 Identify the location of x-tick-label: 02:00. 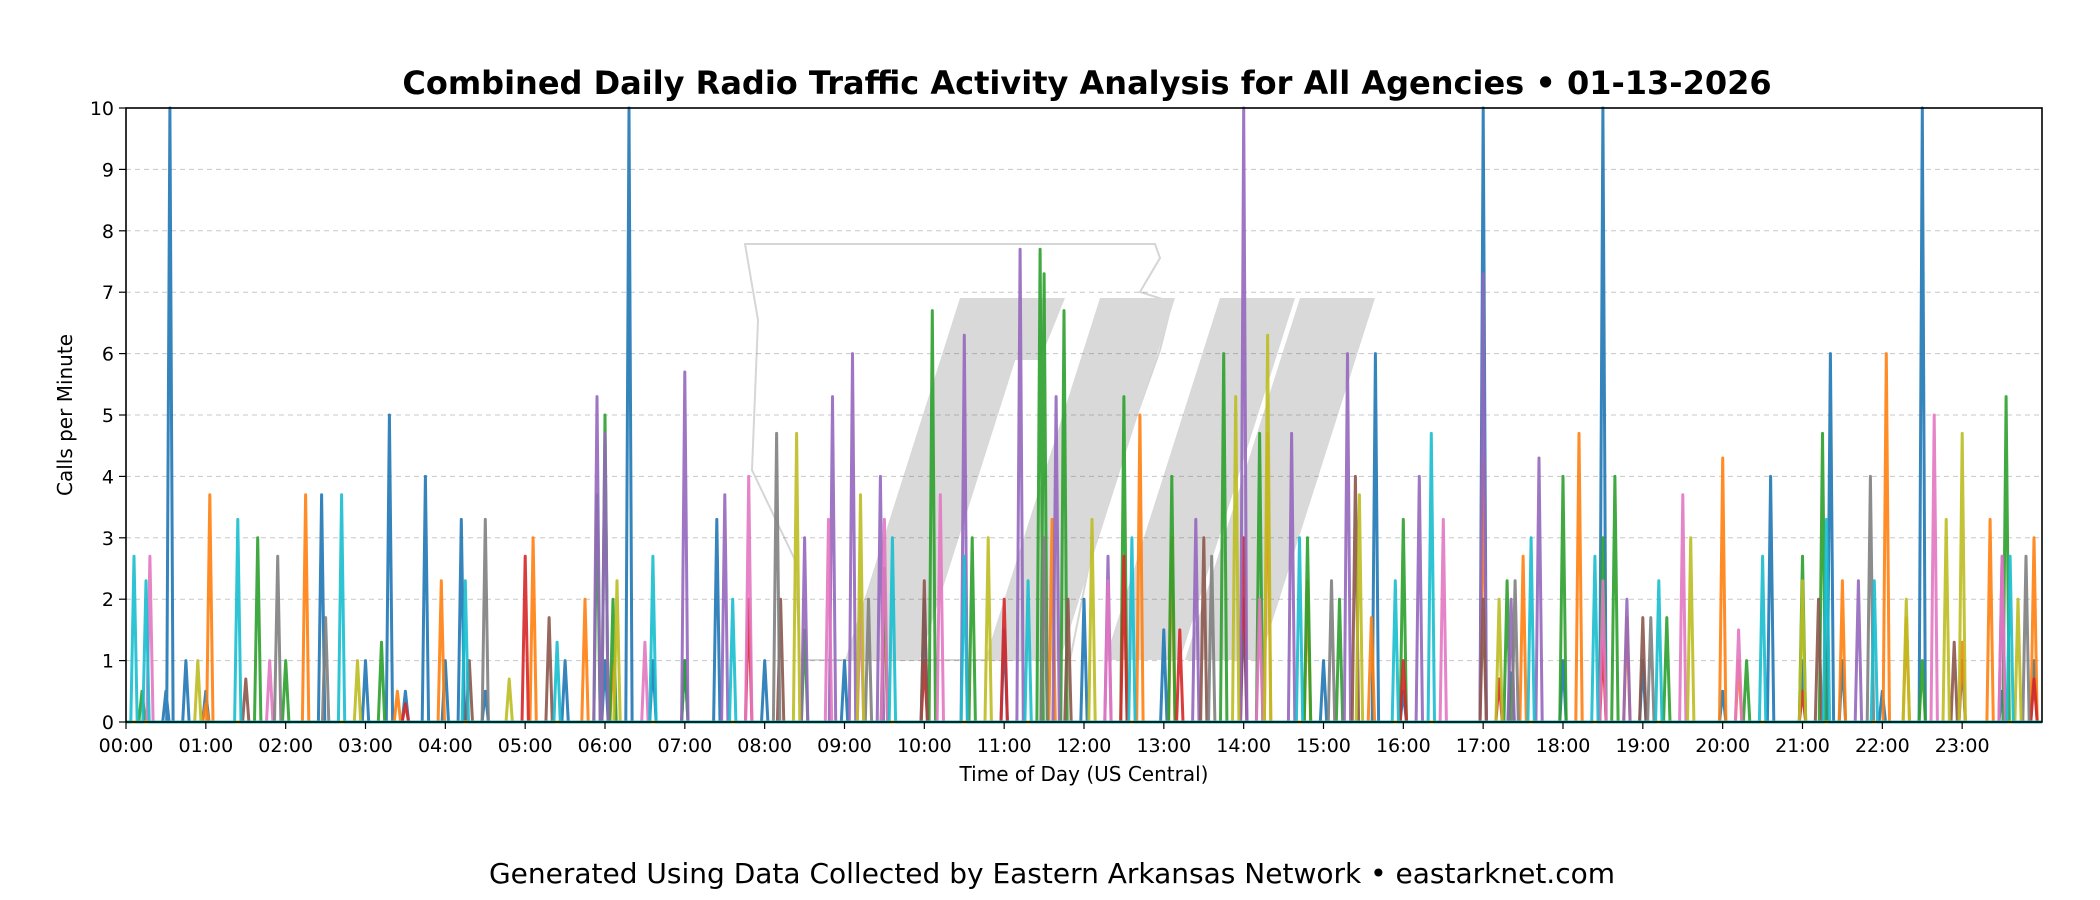
(285, 746).